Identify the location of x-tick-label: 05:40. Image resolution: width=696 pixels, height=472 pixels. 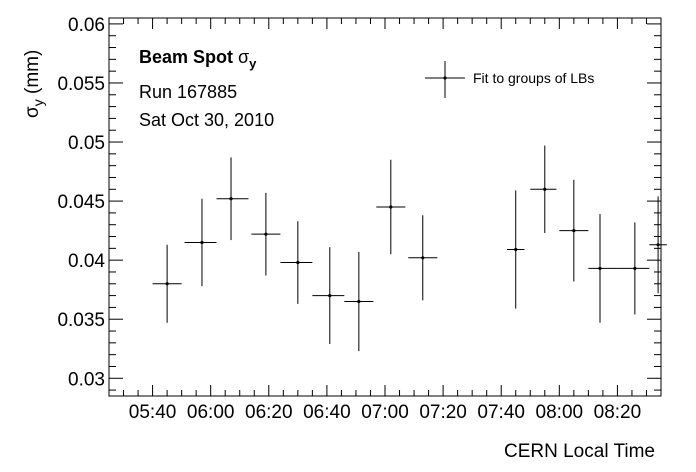
(153, 412).